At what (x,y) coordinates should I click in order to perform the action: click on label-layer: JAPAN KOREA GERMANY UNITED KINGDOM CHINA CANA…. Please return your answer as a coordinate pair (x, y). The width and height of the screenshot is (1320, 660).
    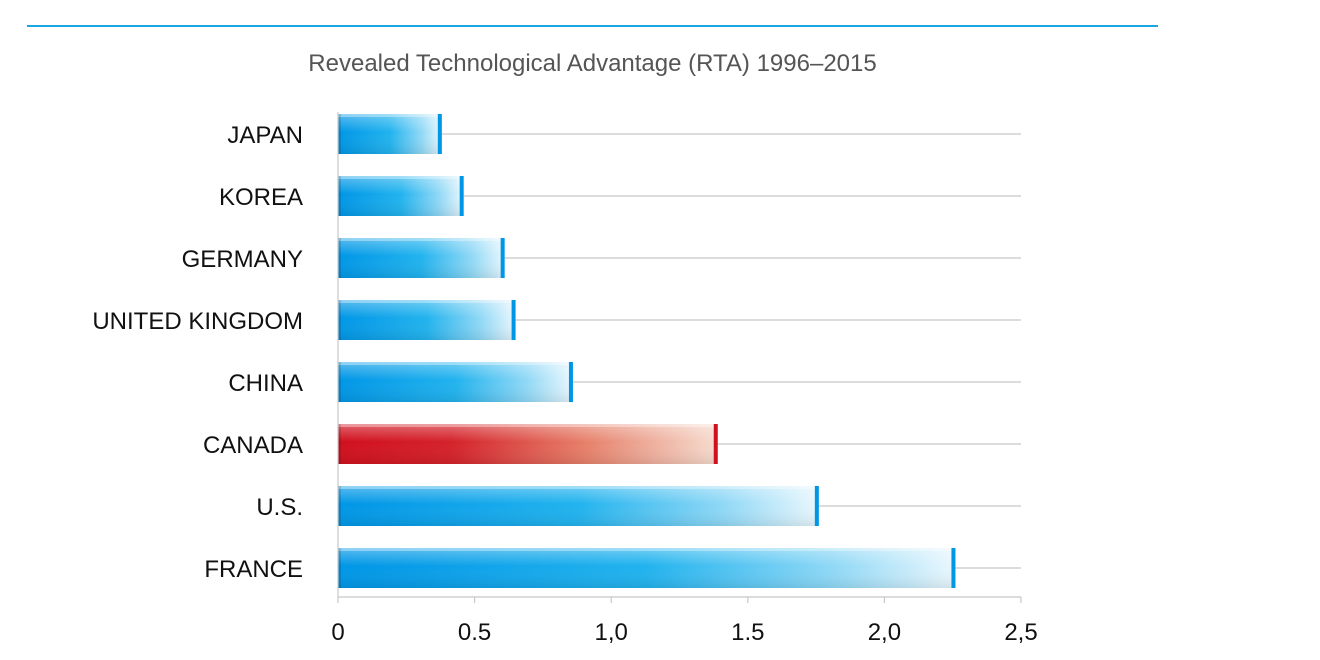
    Looking at the image, I should click on (197, 352).